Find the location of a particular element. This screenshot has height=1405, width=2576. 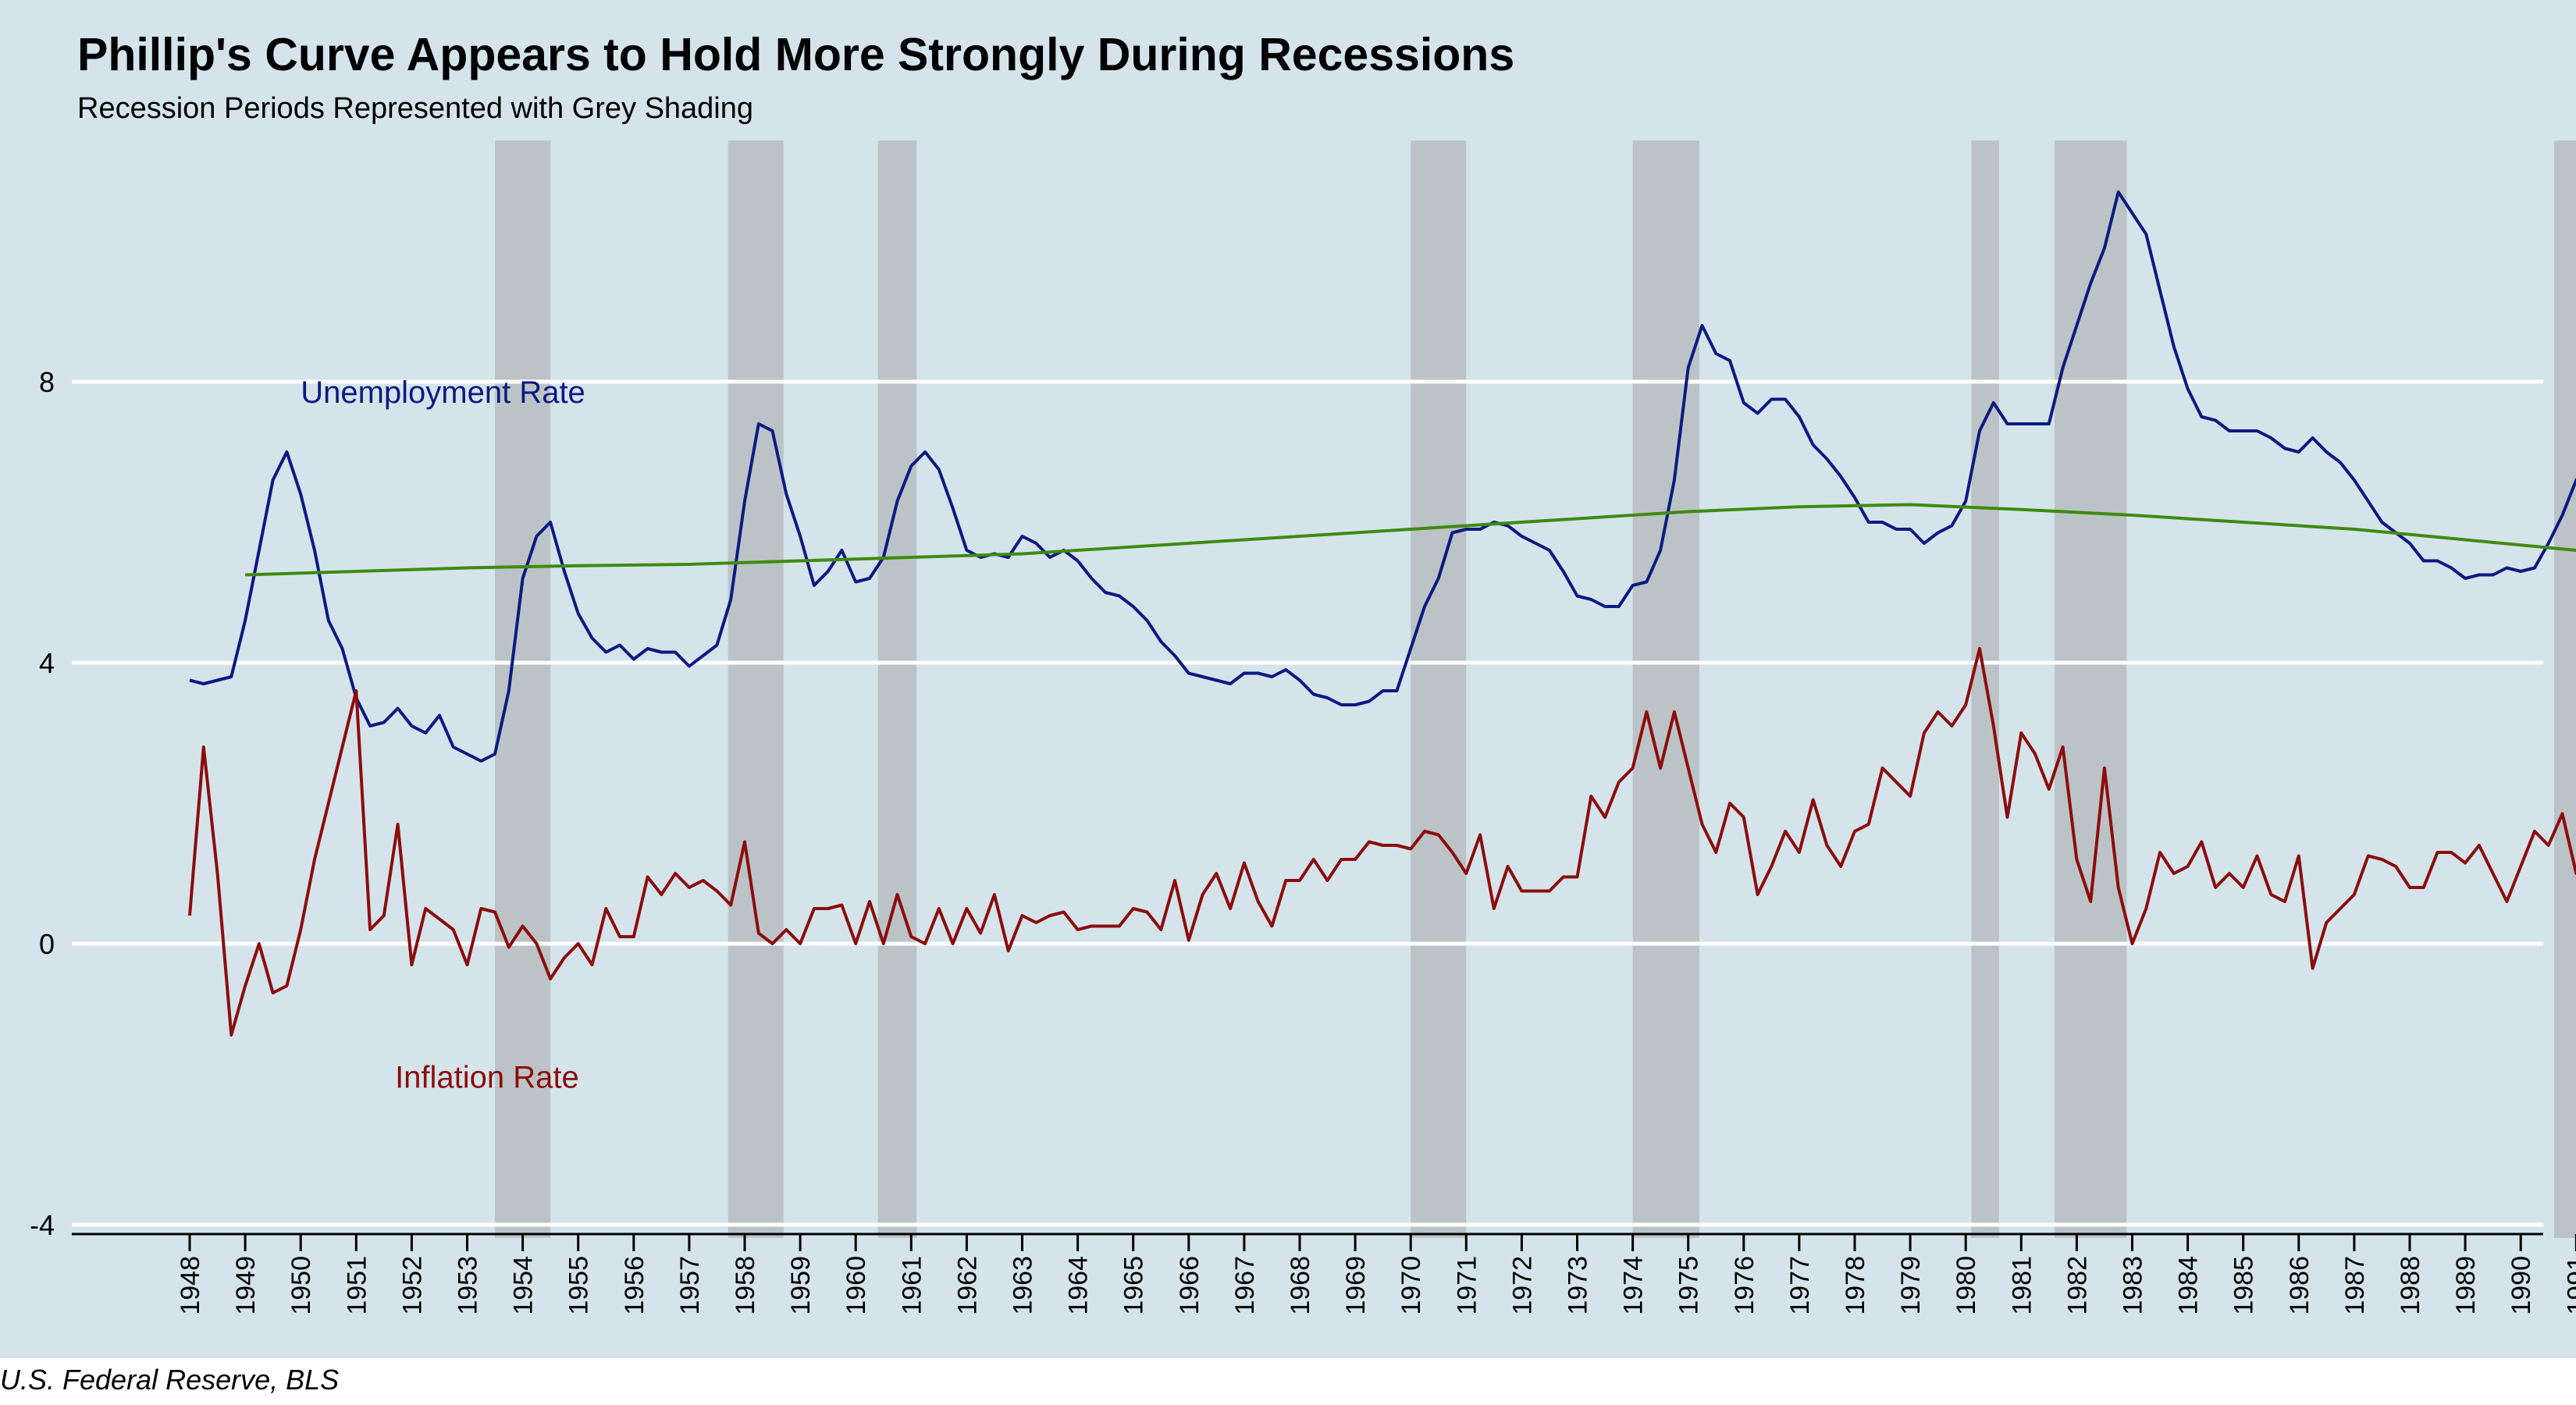

x-tick-label: 1949 is located at coordinates (246, 1286).